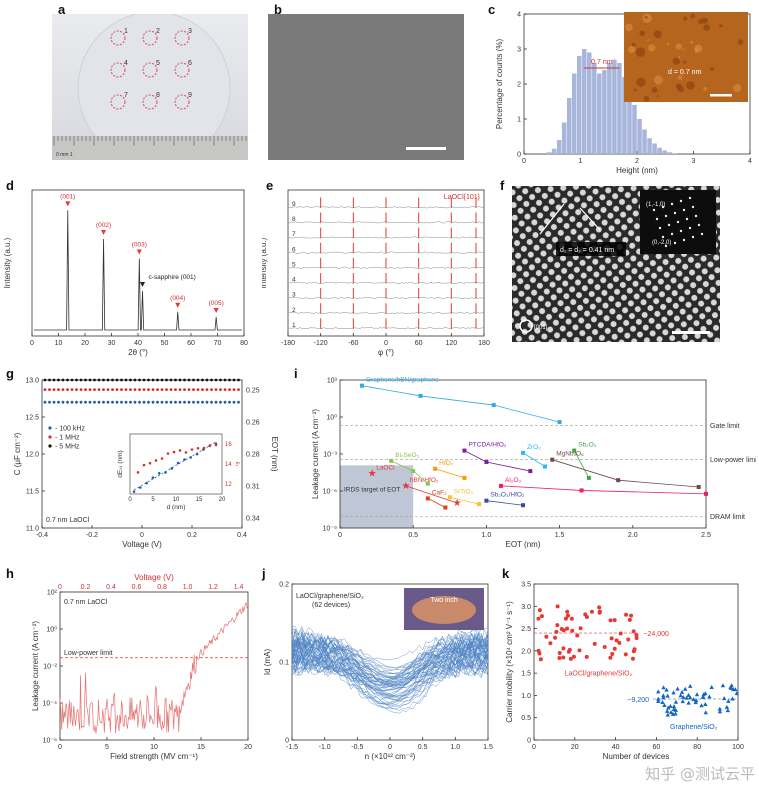 The width and height of the screenshot is (759, 790). What do you see at coordinates (733, 460) in the screenshot?
I see `limit-label: Low-power limit` at bounding box center [733, 460].